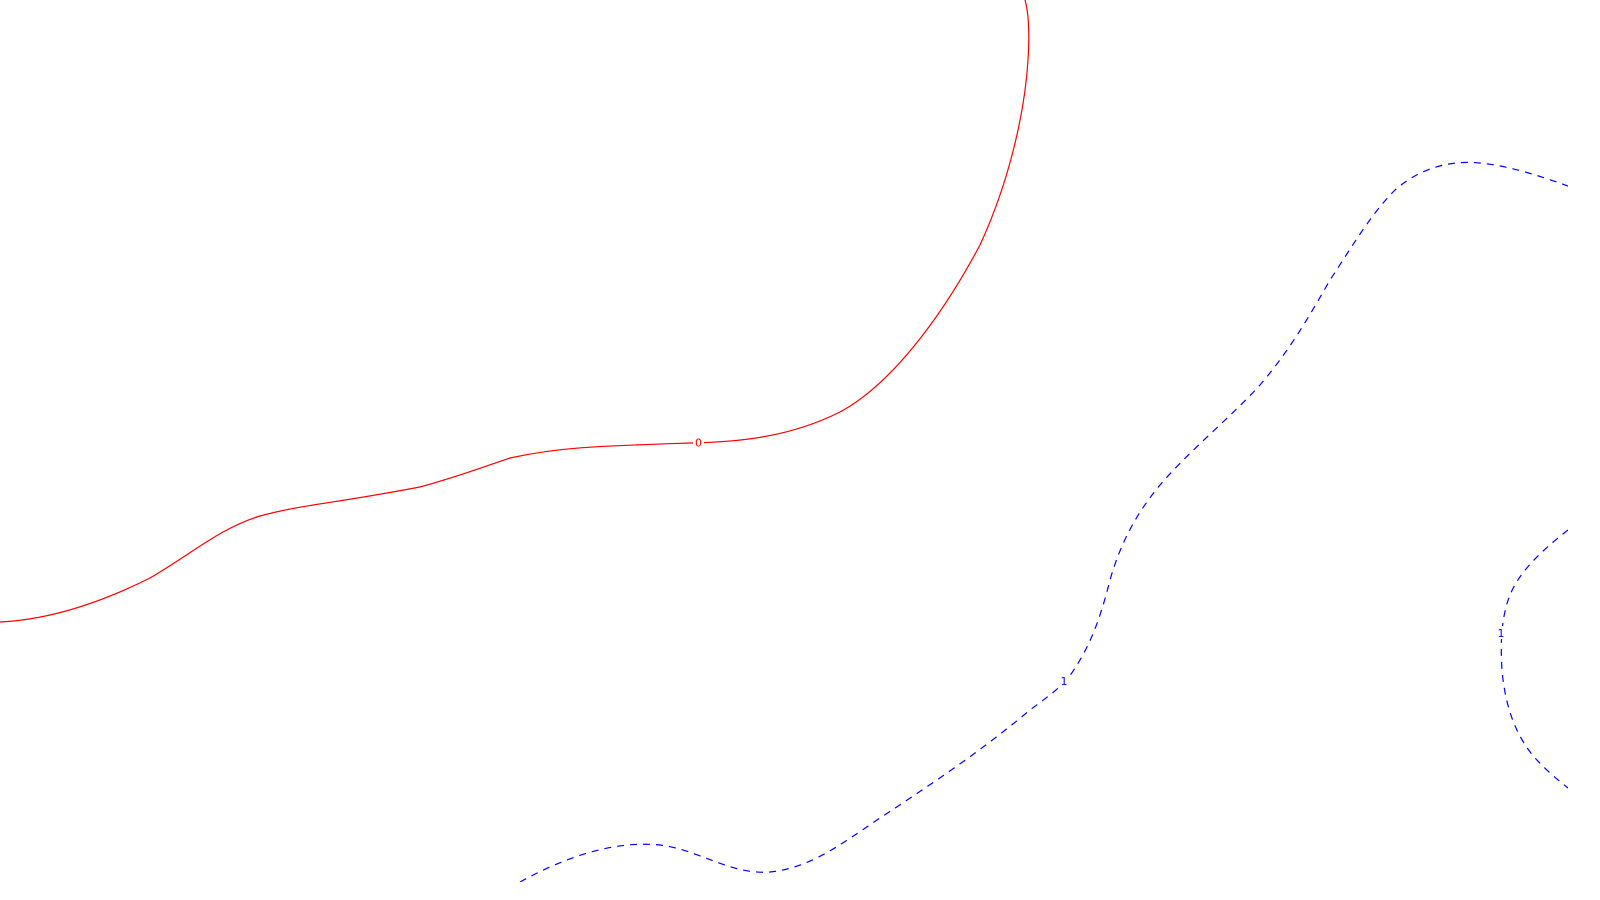 The width and height of the screenshot is (1600, 900). I want to click on contour-level-1-right: 1, so click(1531, 659).